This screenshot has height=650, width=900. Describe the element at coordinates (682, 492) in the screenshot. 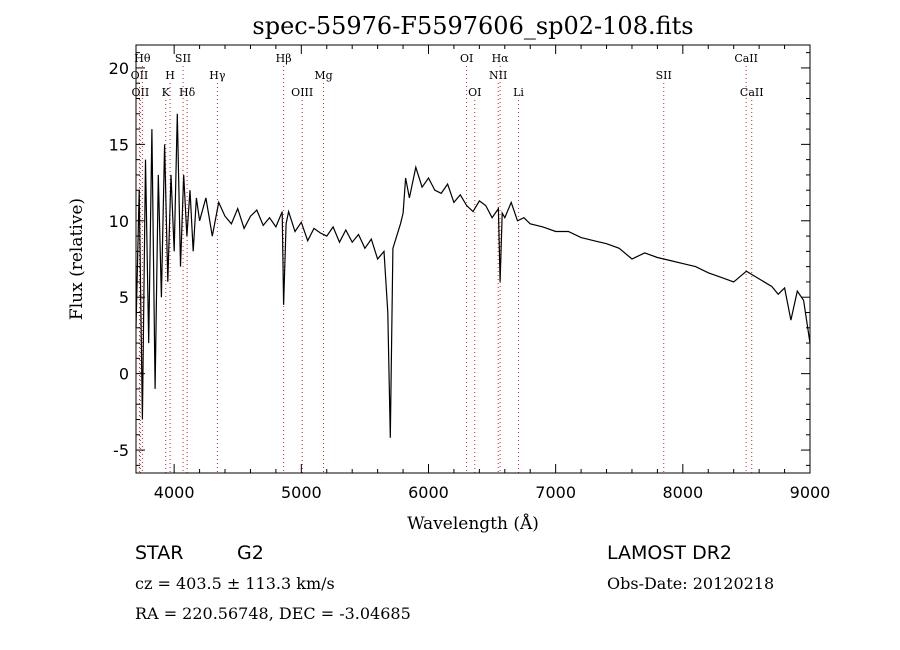

I see `x-tick-label: 8000` at that location.